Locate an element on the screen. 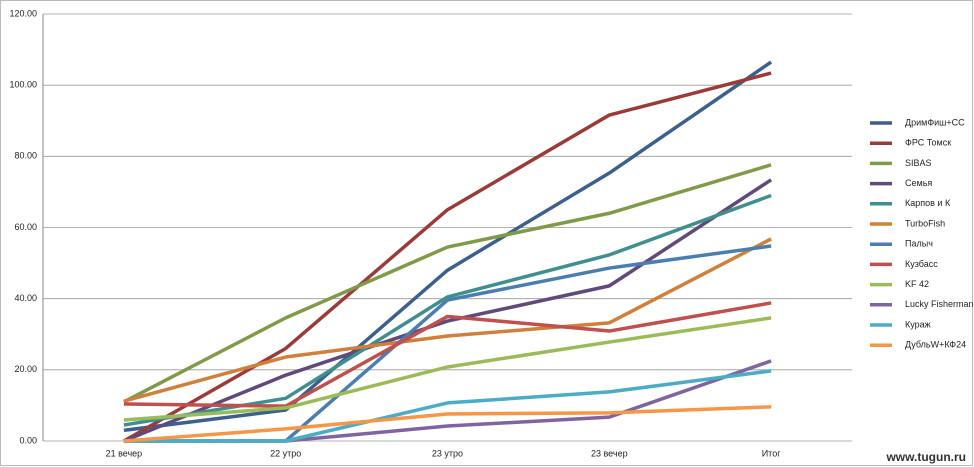 This screenshot has width=974, height=467. y-tick-label: 0.00 is located at coordinates (28, 440).